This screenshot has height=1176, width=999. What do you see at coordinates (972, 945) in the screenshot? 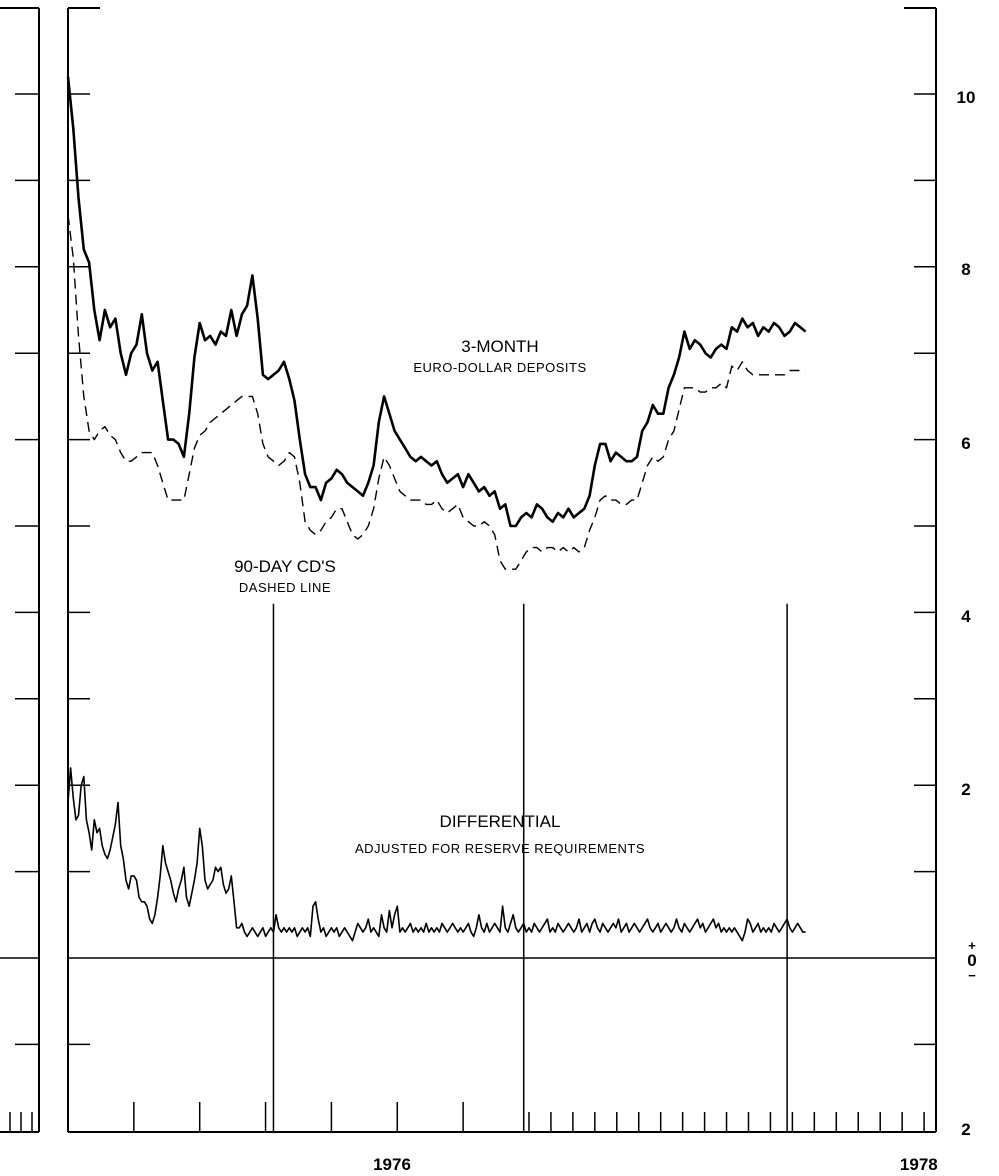
I see `zero-plus: +` at bounding box center [972, 945].